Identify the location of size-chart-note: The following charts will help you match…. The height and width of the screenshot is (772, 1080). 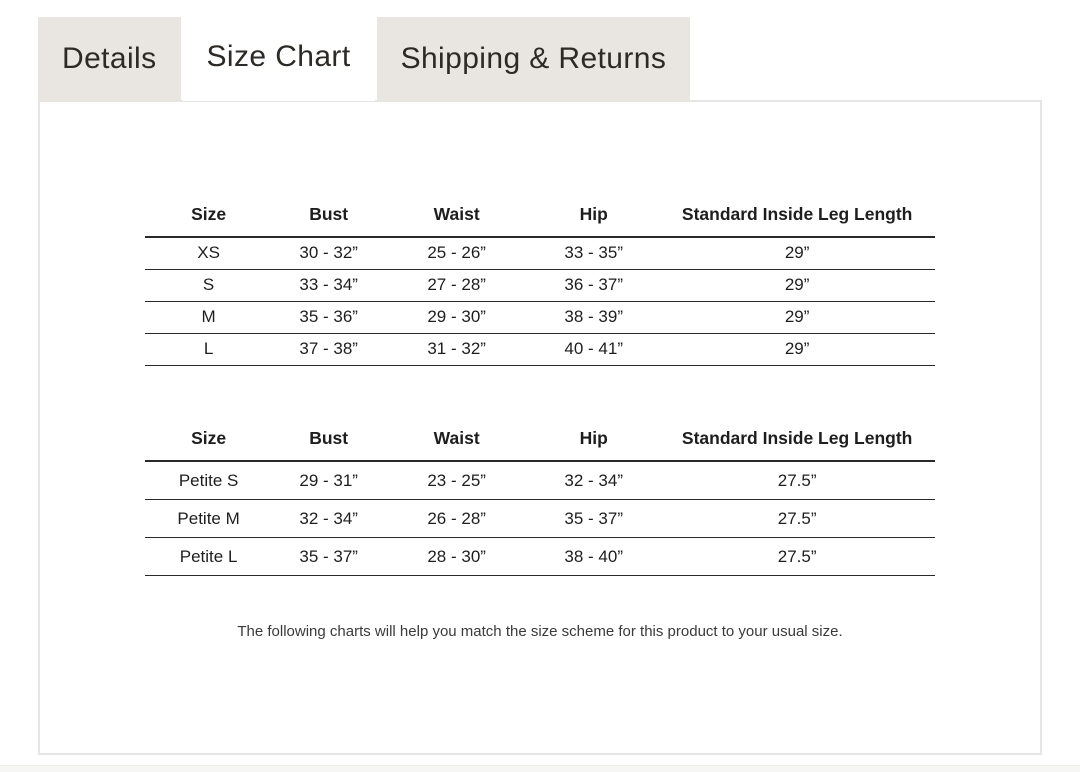
(540, 631).